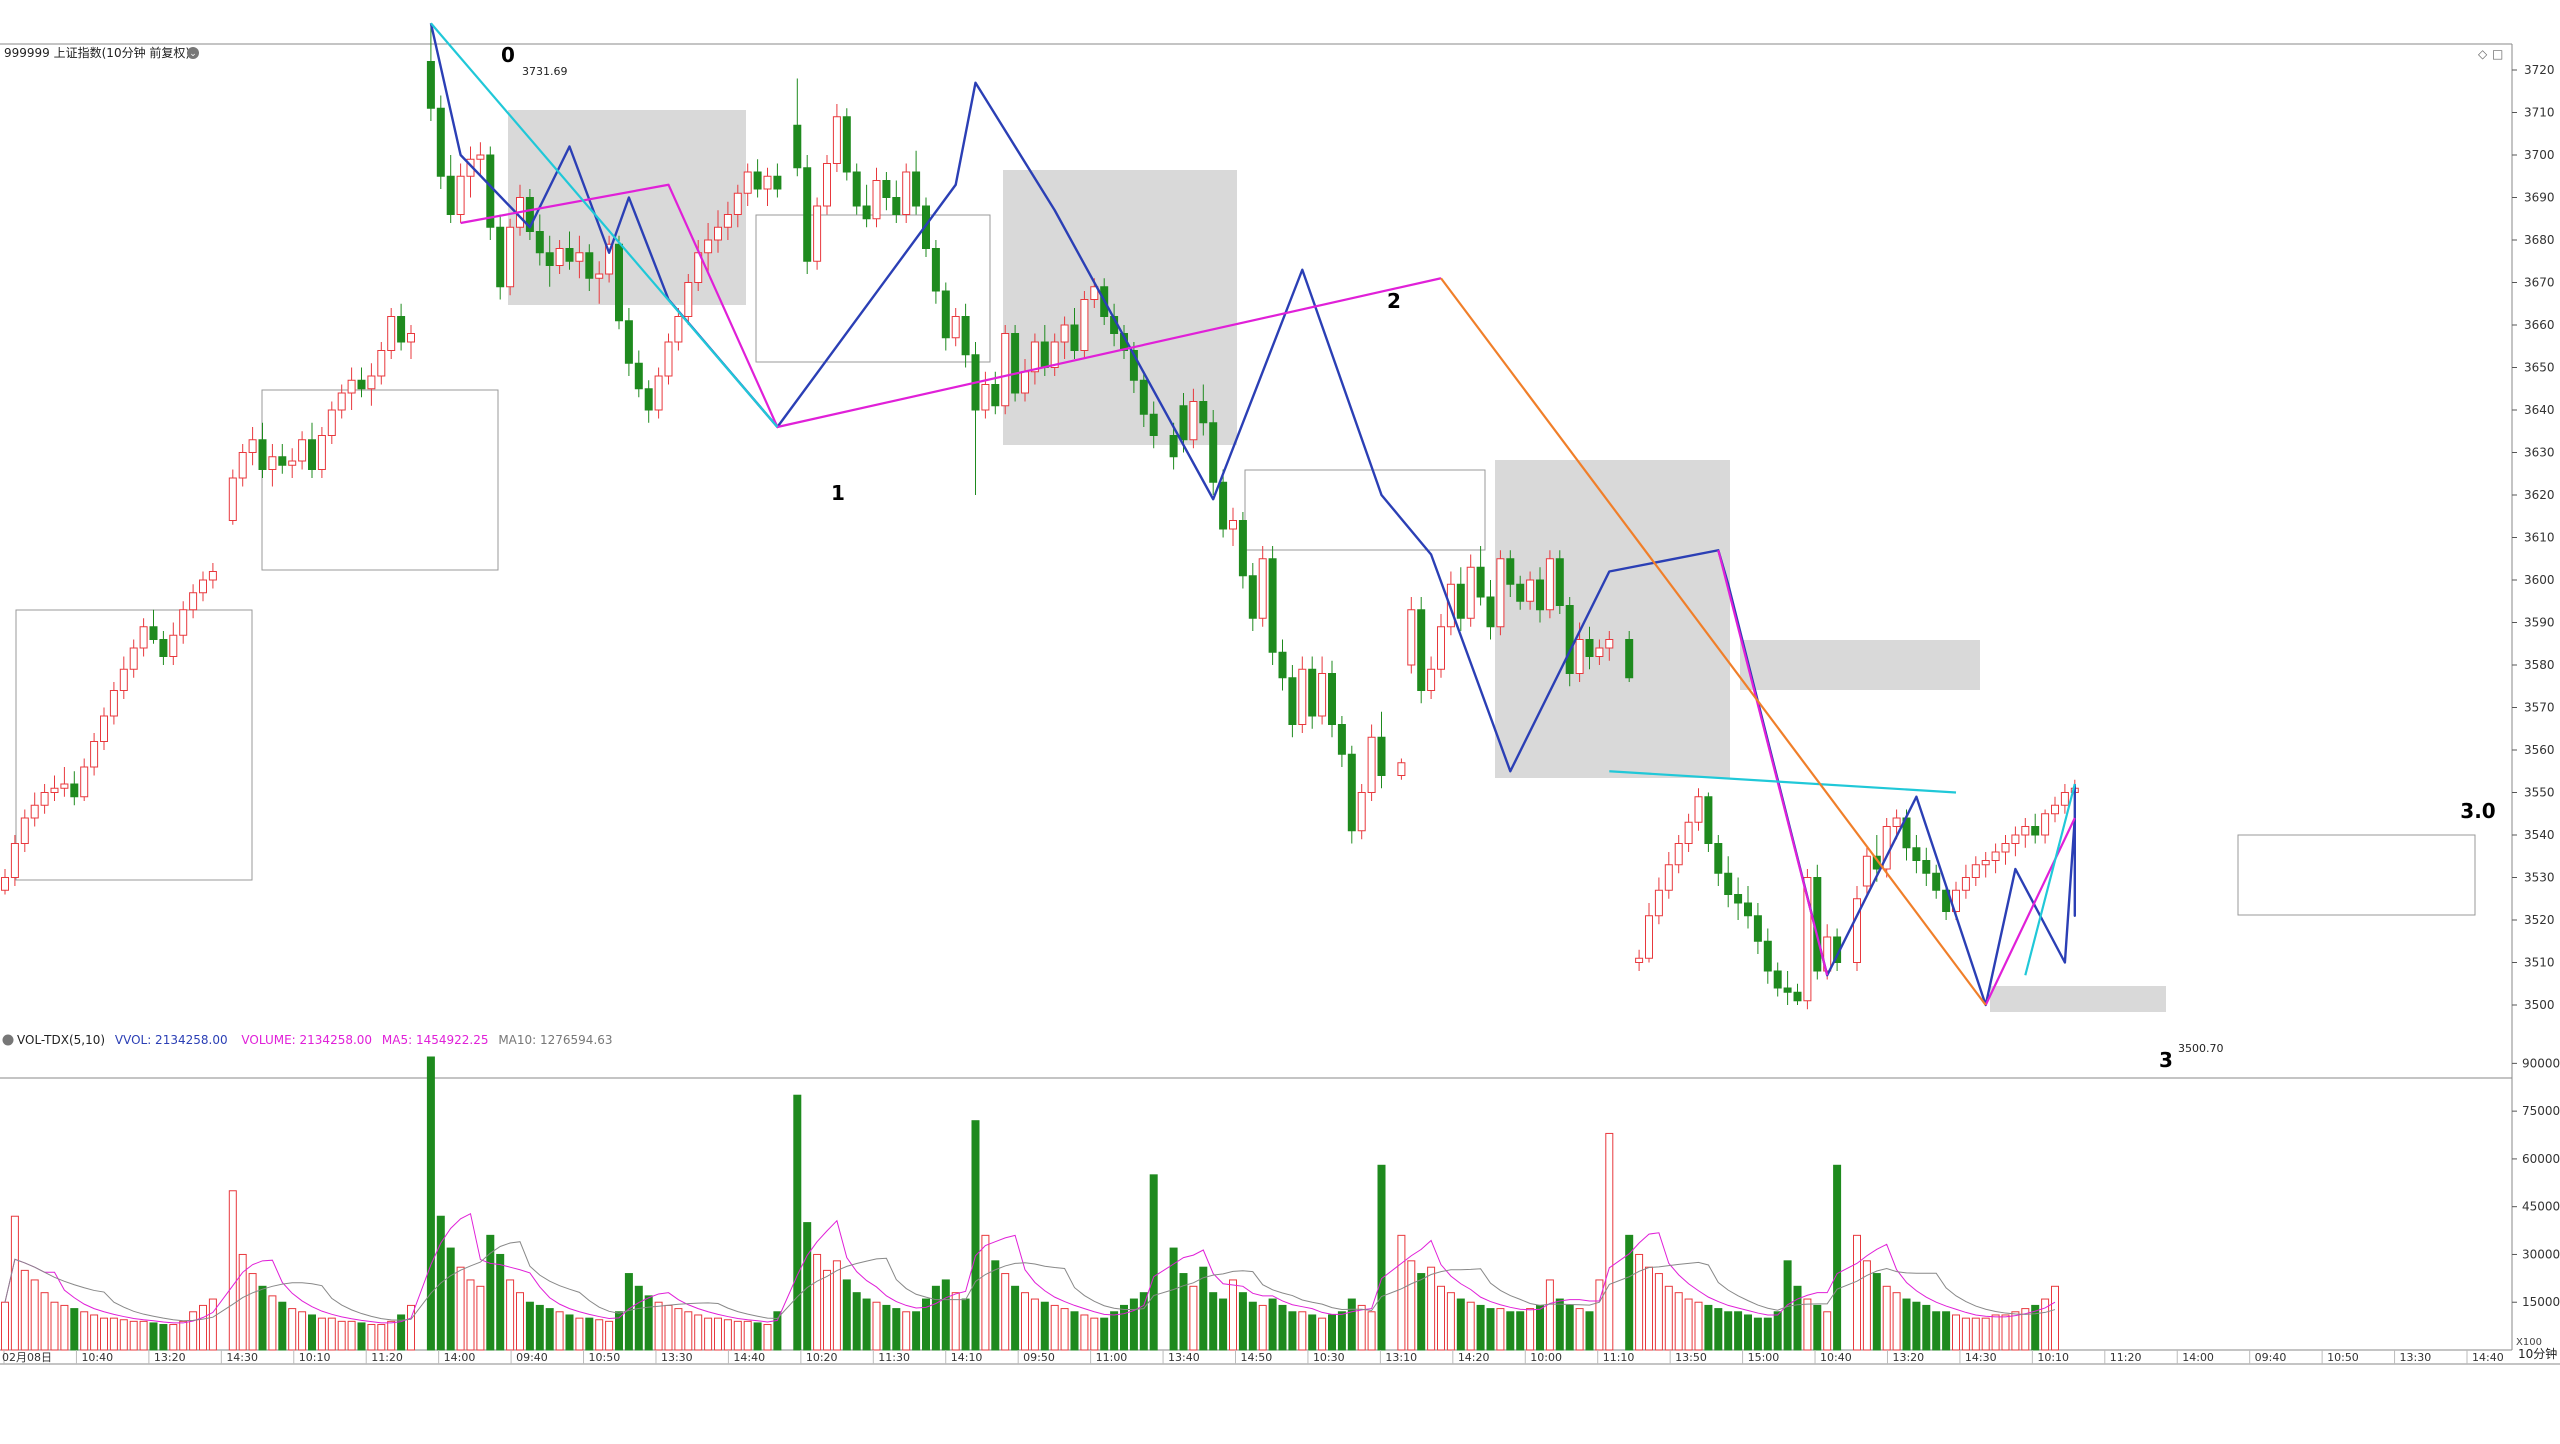 This screenshot has width=2560, height=1444. What do you see at coordinates (749, 1357) in the screenshot?
I see `time-label-10: 14:40` at bounding box center [749, 1357].